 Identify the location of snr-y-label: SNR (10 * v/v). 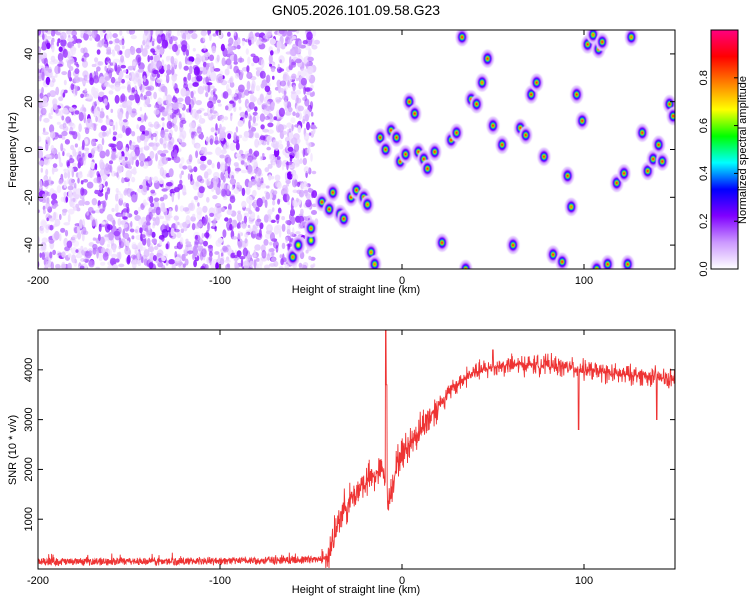
(13, 450).